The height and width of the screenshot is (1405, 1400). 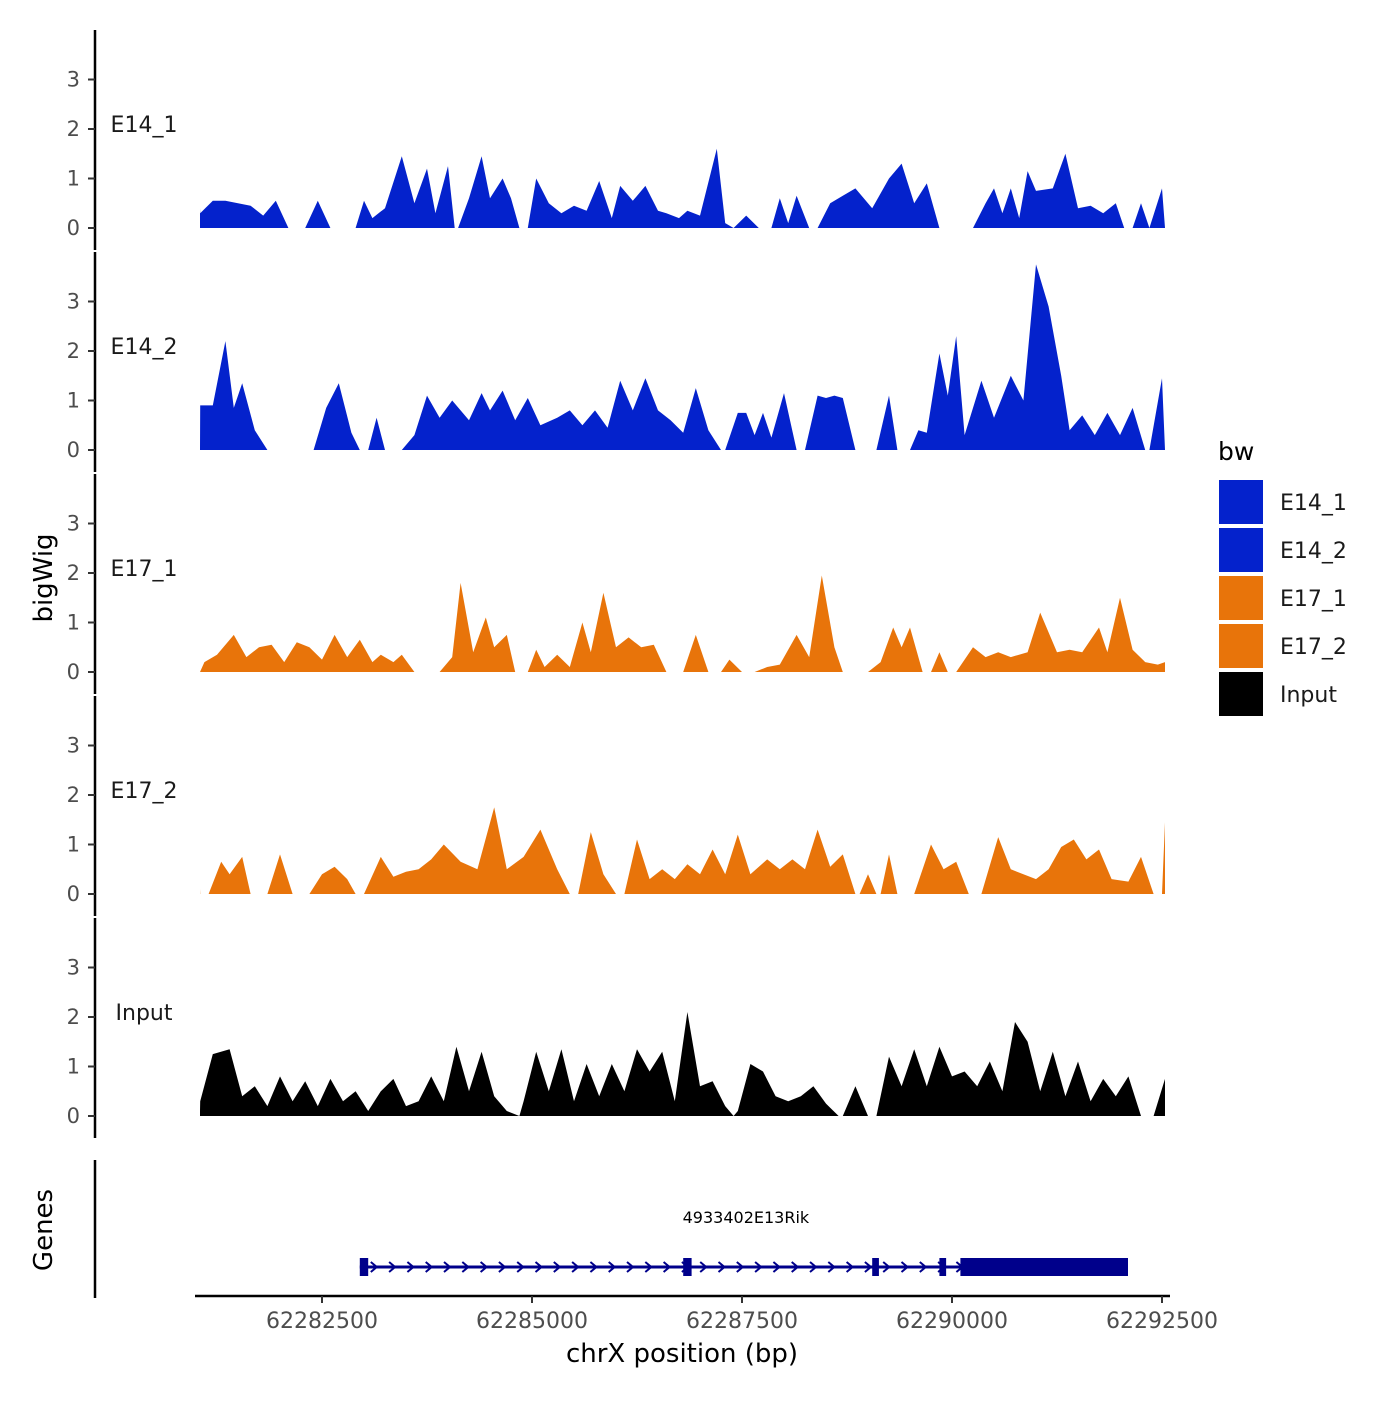 I want to click on genes-axis-title: Genes, so click(x=44, y=1230).